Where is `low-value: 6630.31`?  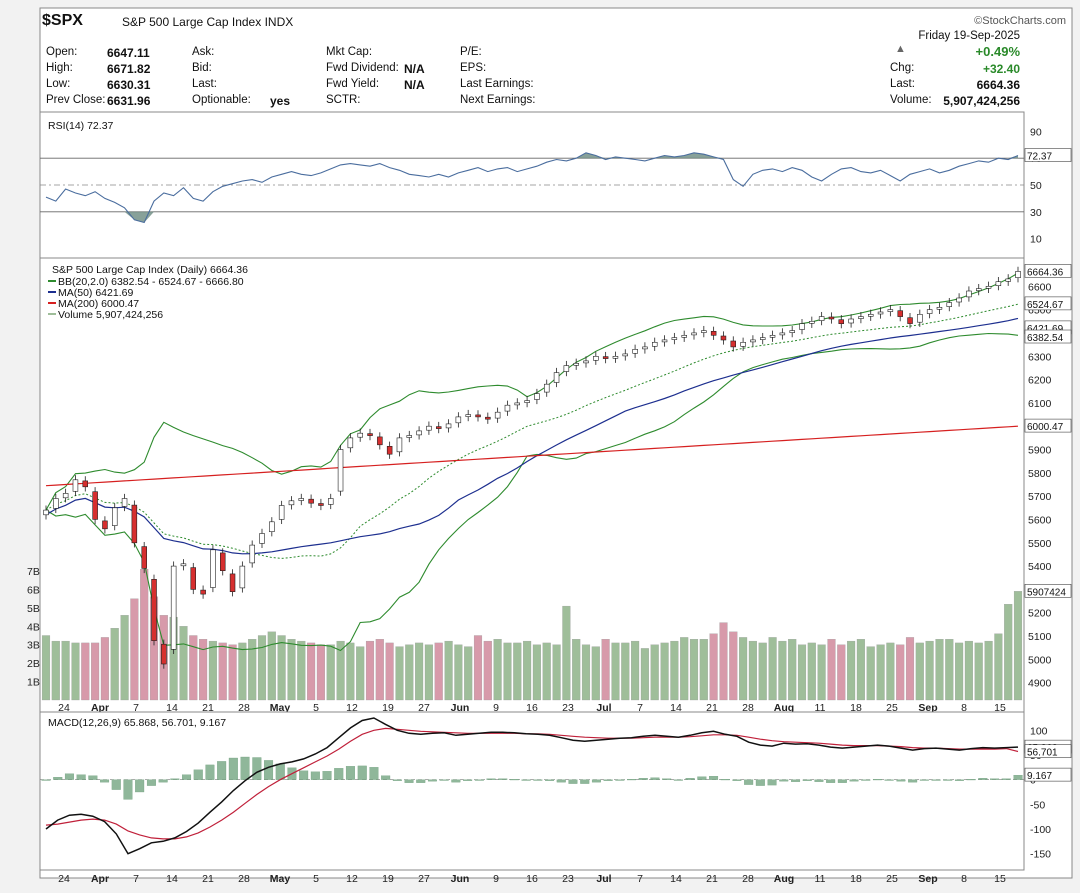
low-value: 6630.31 is located at coordinates (129, 85).